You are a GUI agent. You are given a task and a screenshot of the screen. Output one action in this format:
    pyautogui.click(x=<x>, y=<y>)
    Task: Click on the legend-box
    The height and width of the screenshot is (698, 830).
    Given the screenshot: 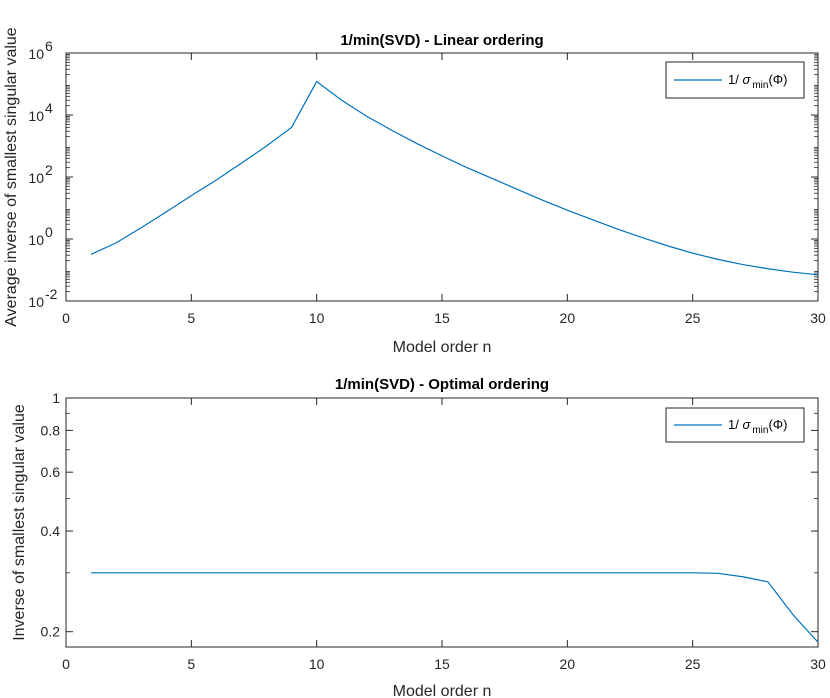 What is the action you would take?
    pyautogui.click(x=735, y=80)
    